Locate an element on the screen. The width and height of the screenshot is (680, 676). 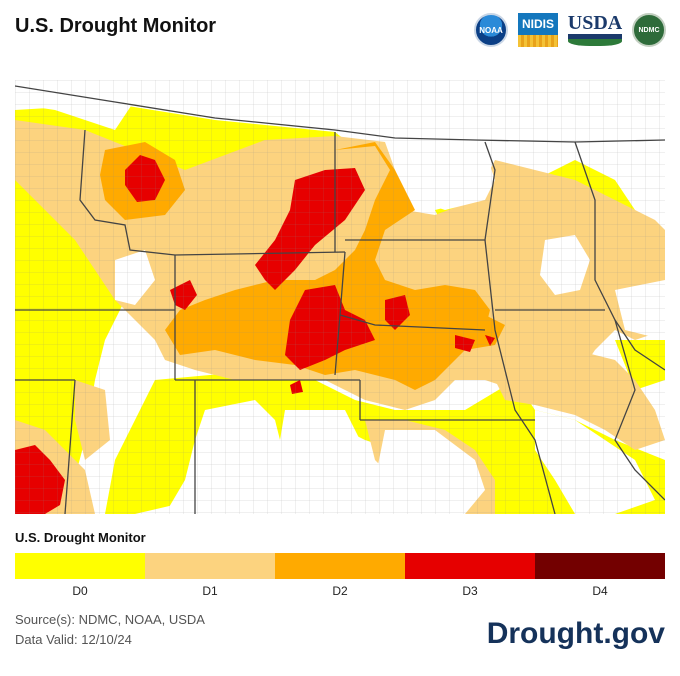
nidis-logo: NIDIS is located at coordinates (538, 30).